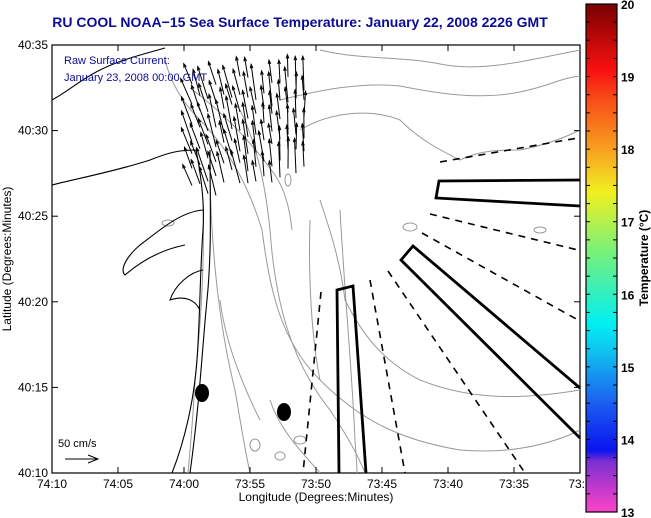  Describe the element at coordinates (601, 258) in the screenshot. I see `colorbar` at that location.